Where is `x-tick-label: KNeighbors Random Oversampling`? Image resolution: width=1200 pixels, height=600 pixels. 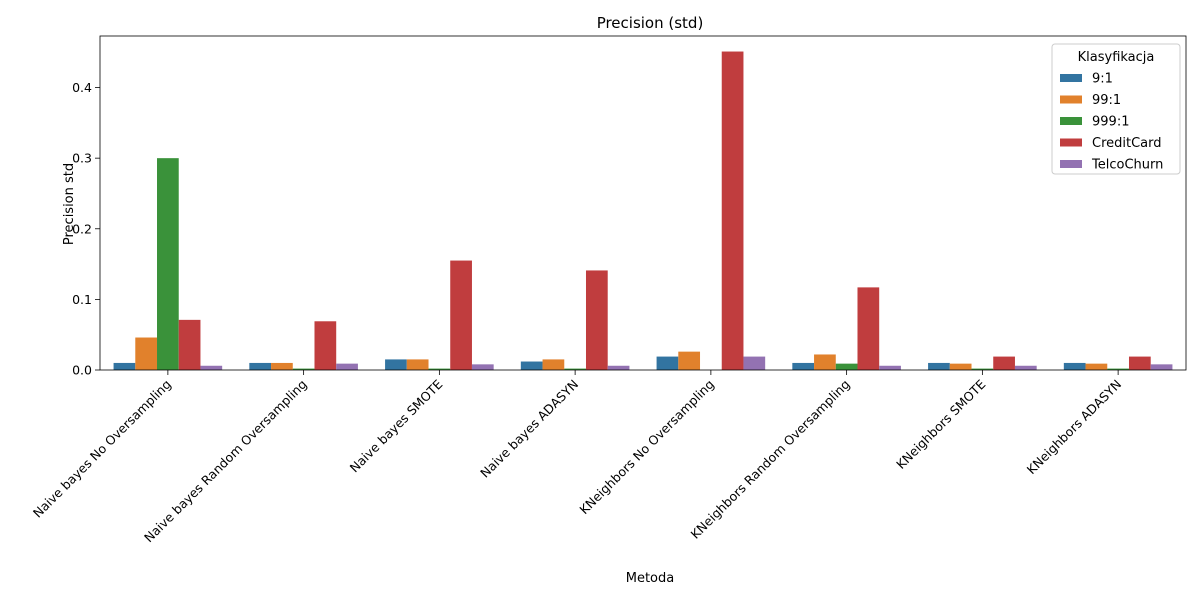
x-tick-label: KNeighbors Random Oversampling is located at coordinates (770, 459).